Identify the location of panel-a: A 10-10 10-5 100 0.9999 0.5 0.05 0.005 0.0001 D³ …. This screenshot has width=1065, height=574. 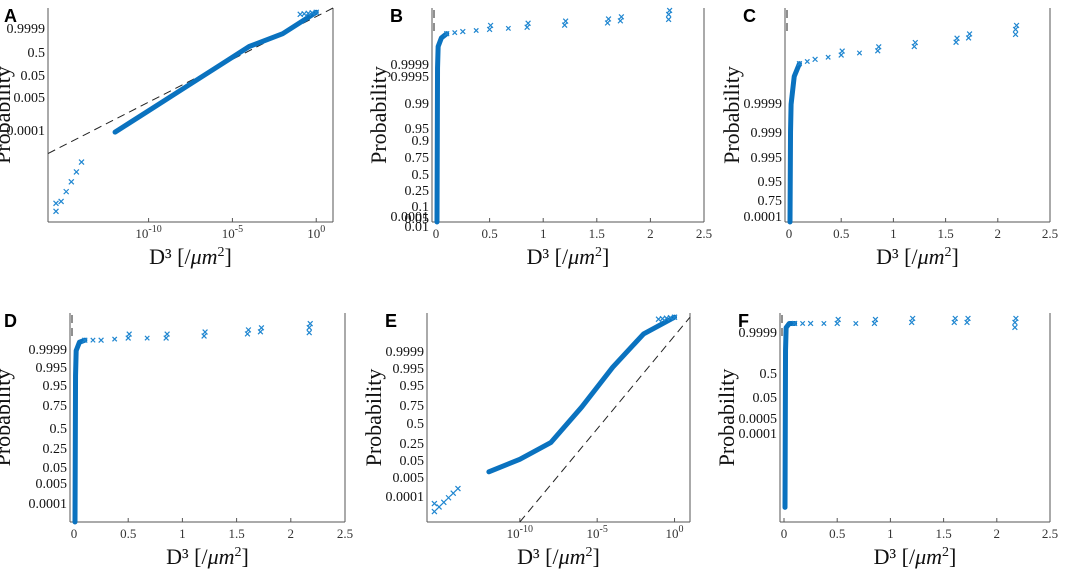
(167, 137).